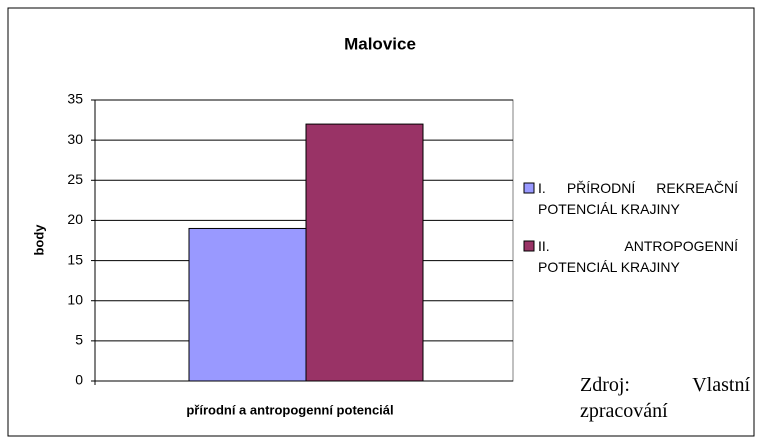 The image size is (762, 437). I want to click on y-tick-label: 30, so click(75, 139).